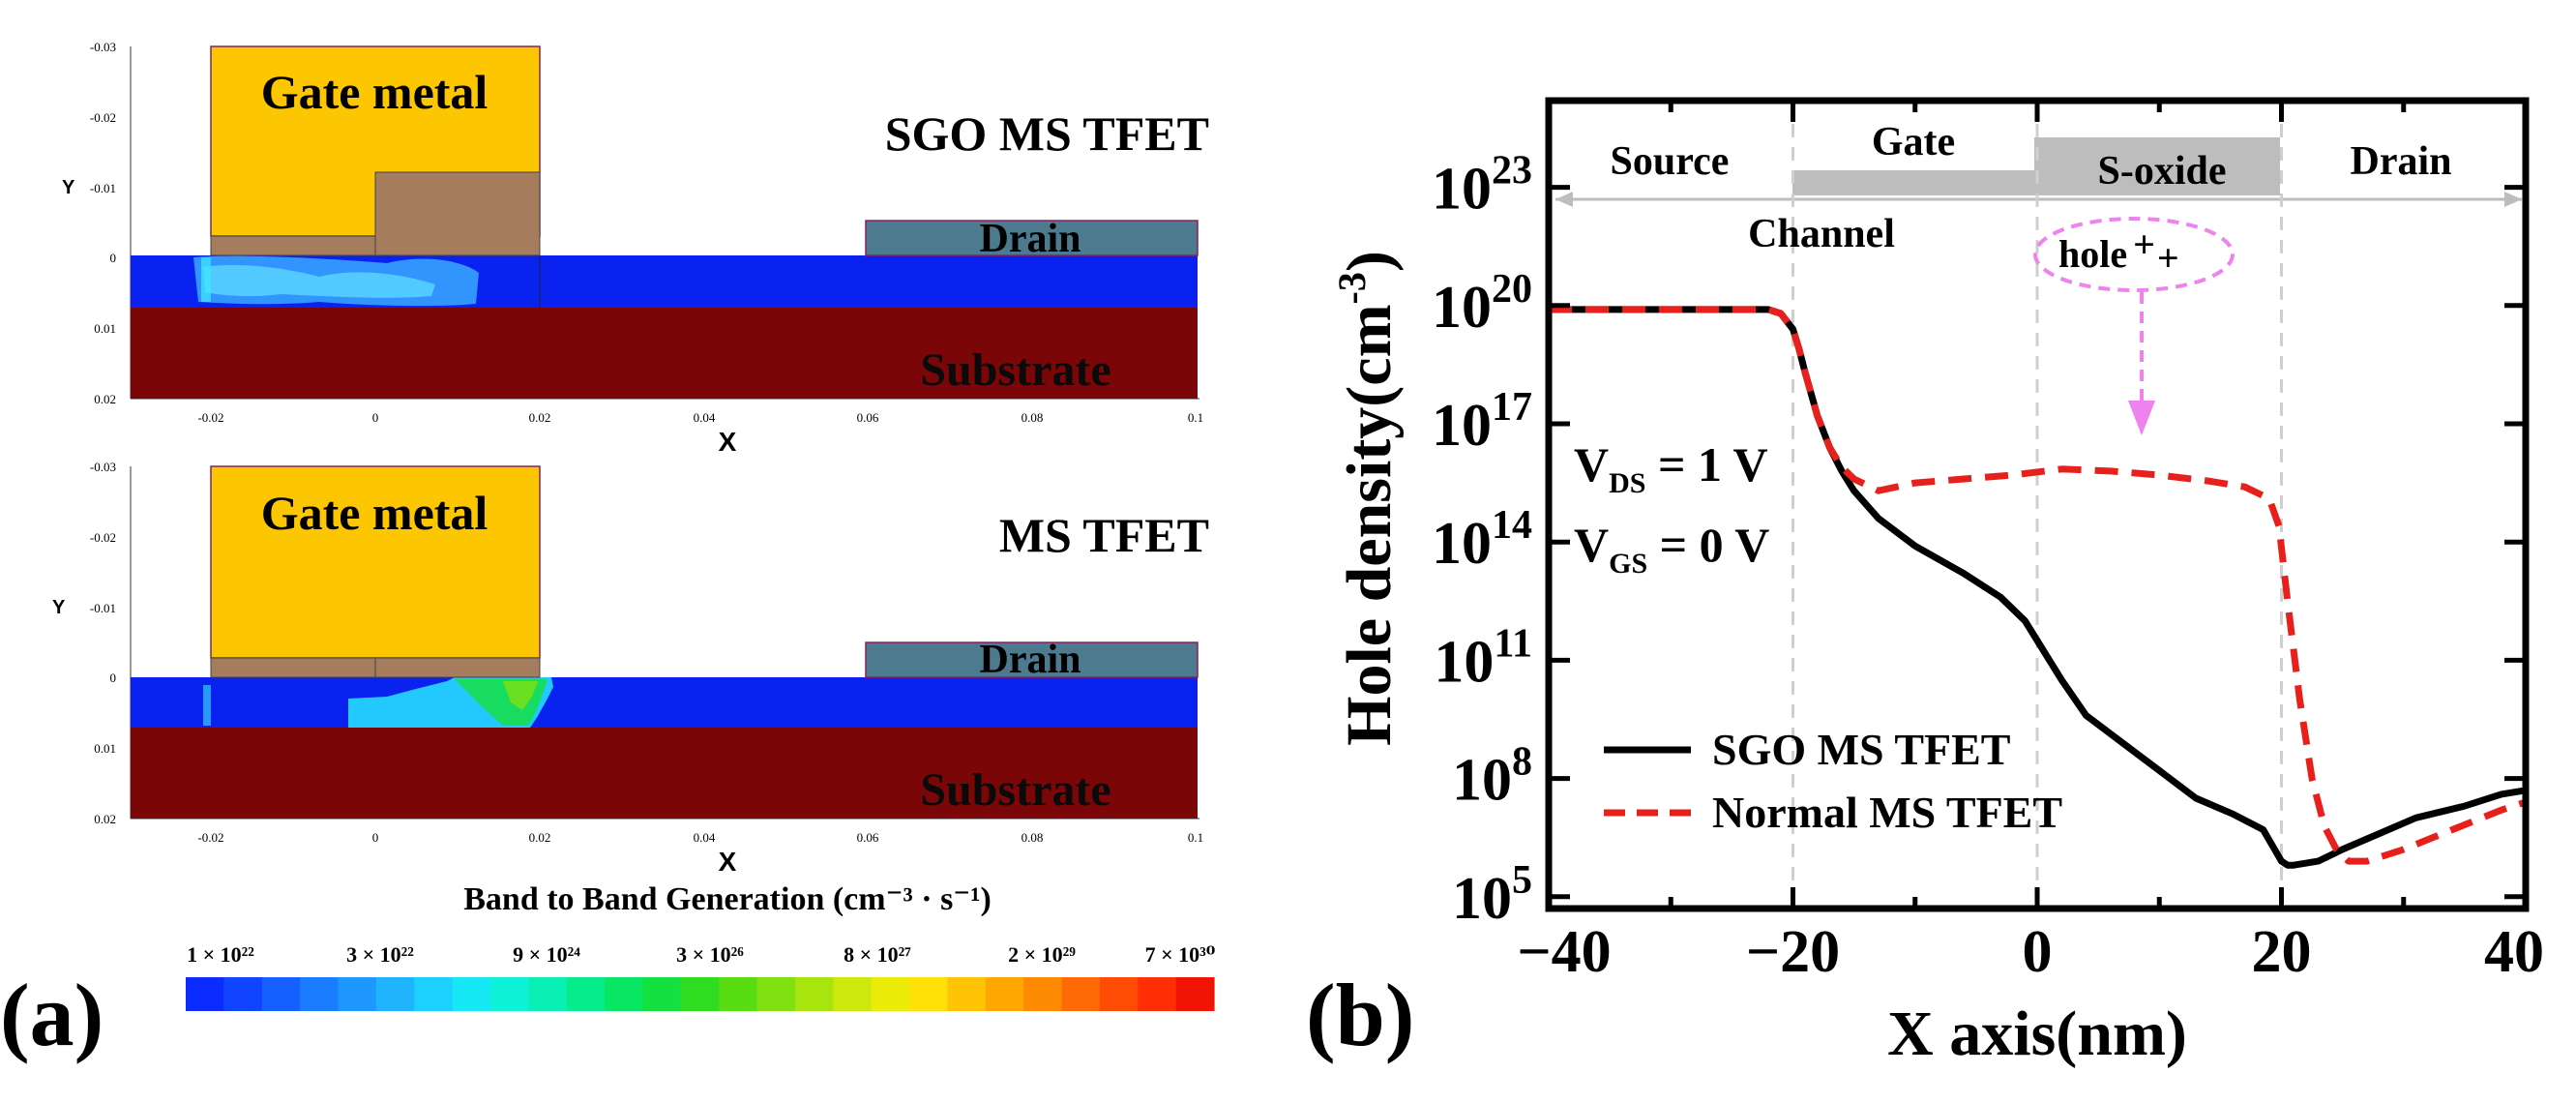 The height and width of the screenshot is (1103, 2576). I want to click on x-tick-label: 20, so click(2282, 952).